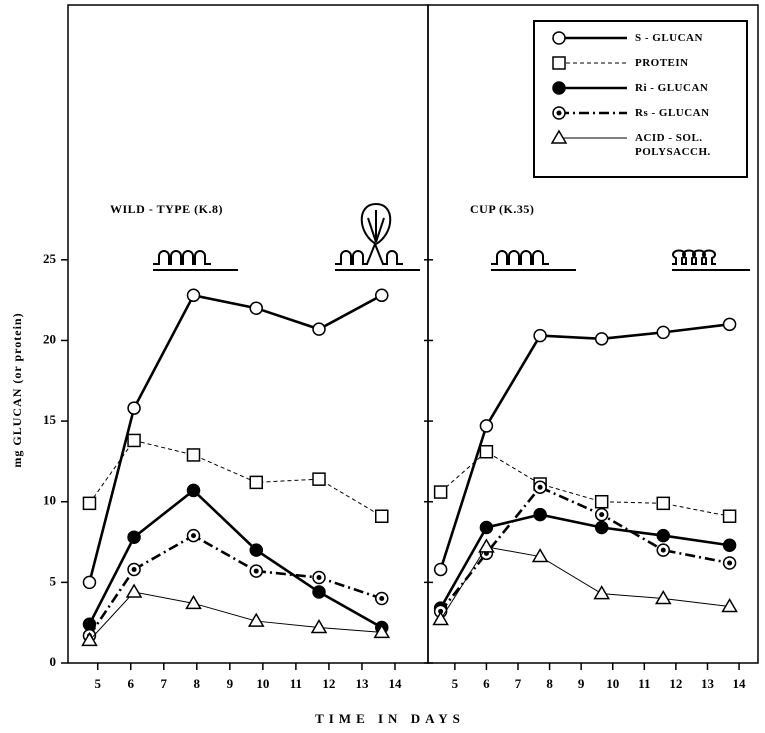 The image size is (765, 733). I want to click on legend-entry: ACID - SOL. POLYSACCH., so click(640, 143).